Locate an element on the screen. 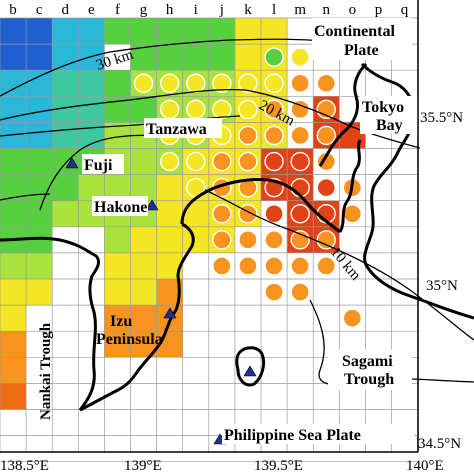 This screenshot has height=474, width=474. continental-label: Continental is located at coordinates (354, 31).